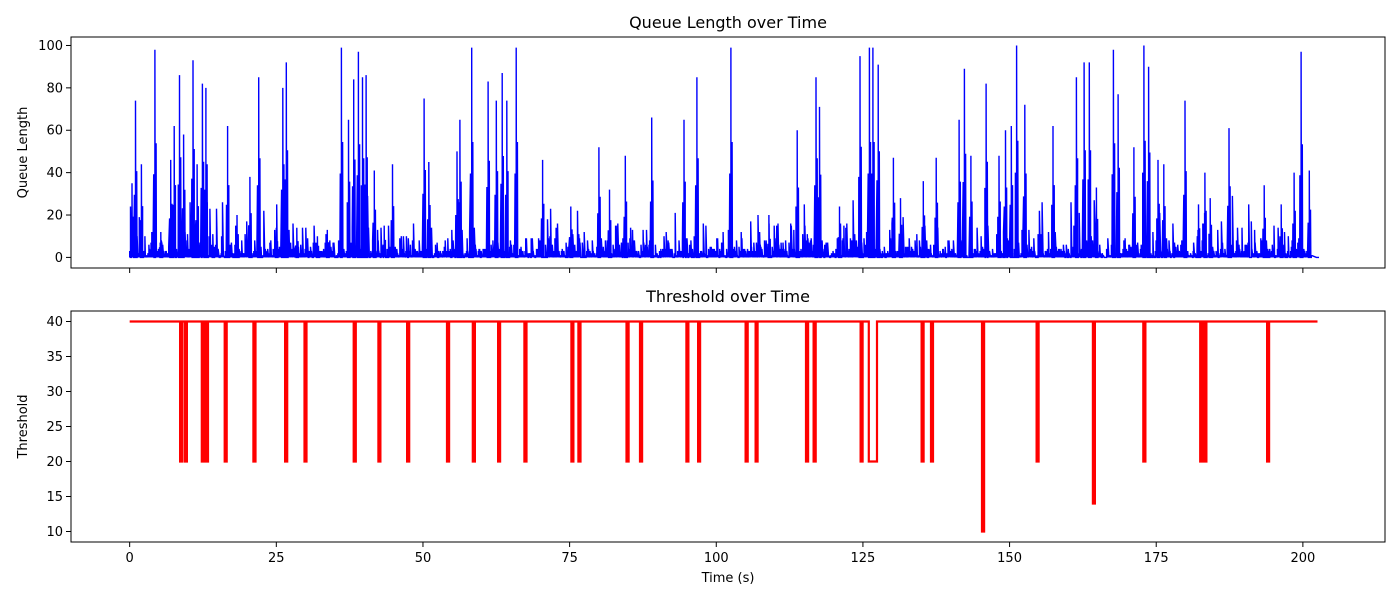 The height and width of the screenshot is (600, 1400). What do you see at coordinates (1009, 558) in the screenshot?
I see `x-tick-label: 150` at bounding box center [1009, 558].